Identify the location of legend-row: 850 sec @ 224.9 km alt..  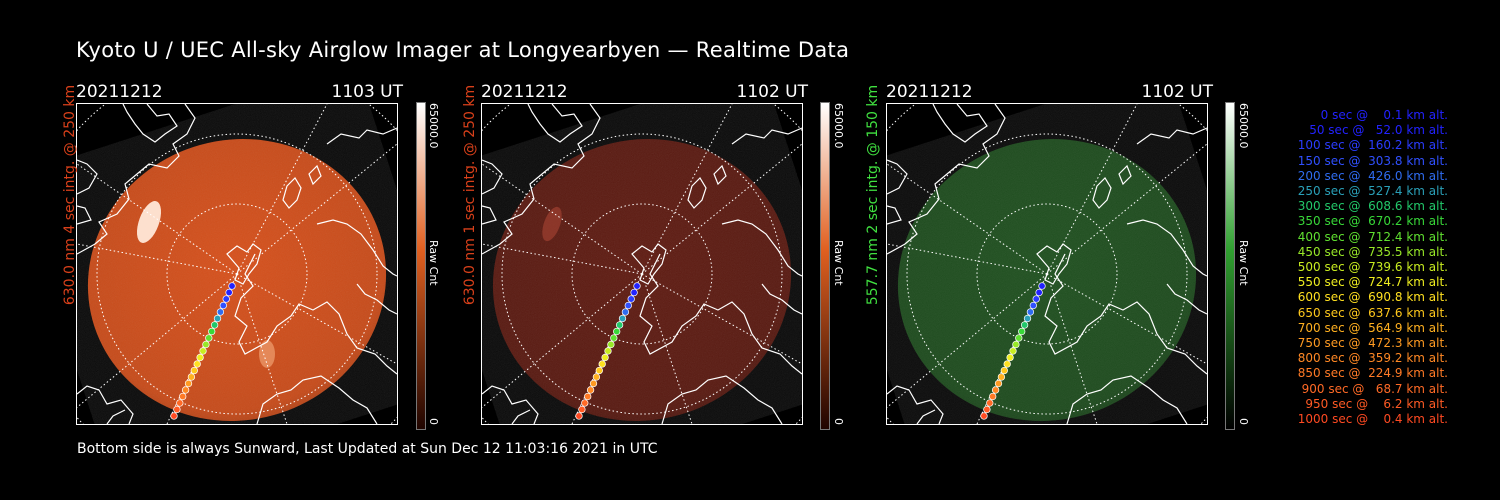
(1370, 373).